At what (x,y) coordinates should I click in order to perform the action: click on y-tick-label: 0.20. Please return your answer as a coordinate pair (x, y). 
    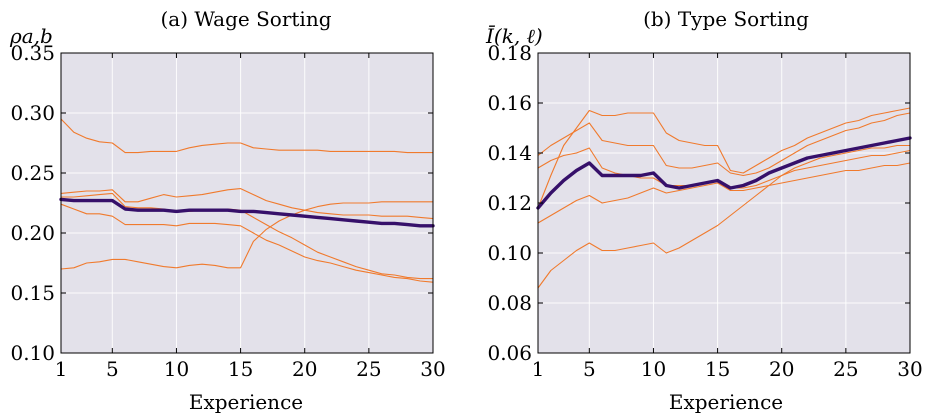
    Looking at the image, I should click on (32, 233).